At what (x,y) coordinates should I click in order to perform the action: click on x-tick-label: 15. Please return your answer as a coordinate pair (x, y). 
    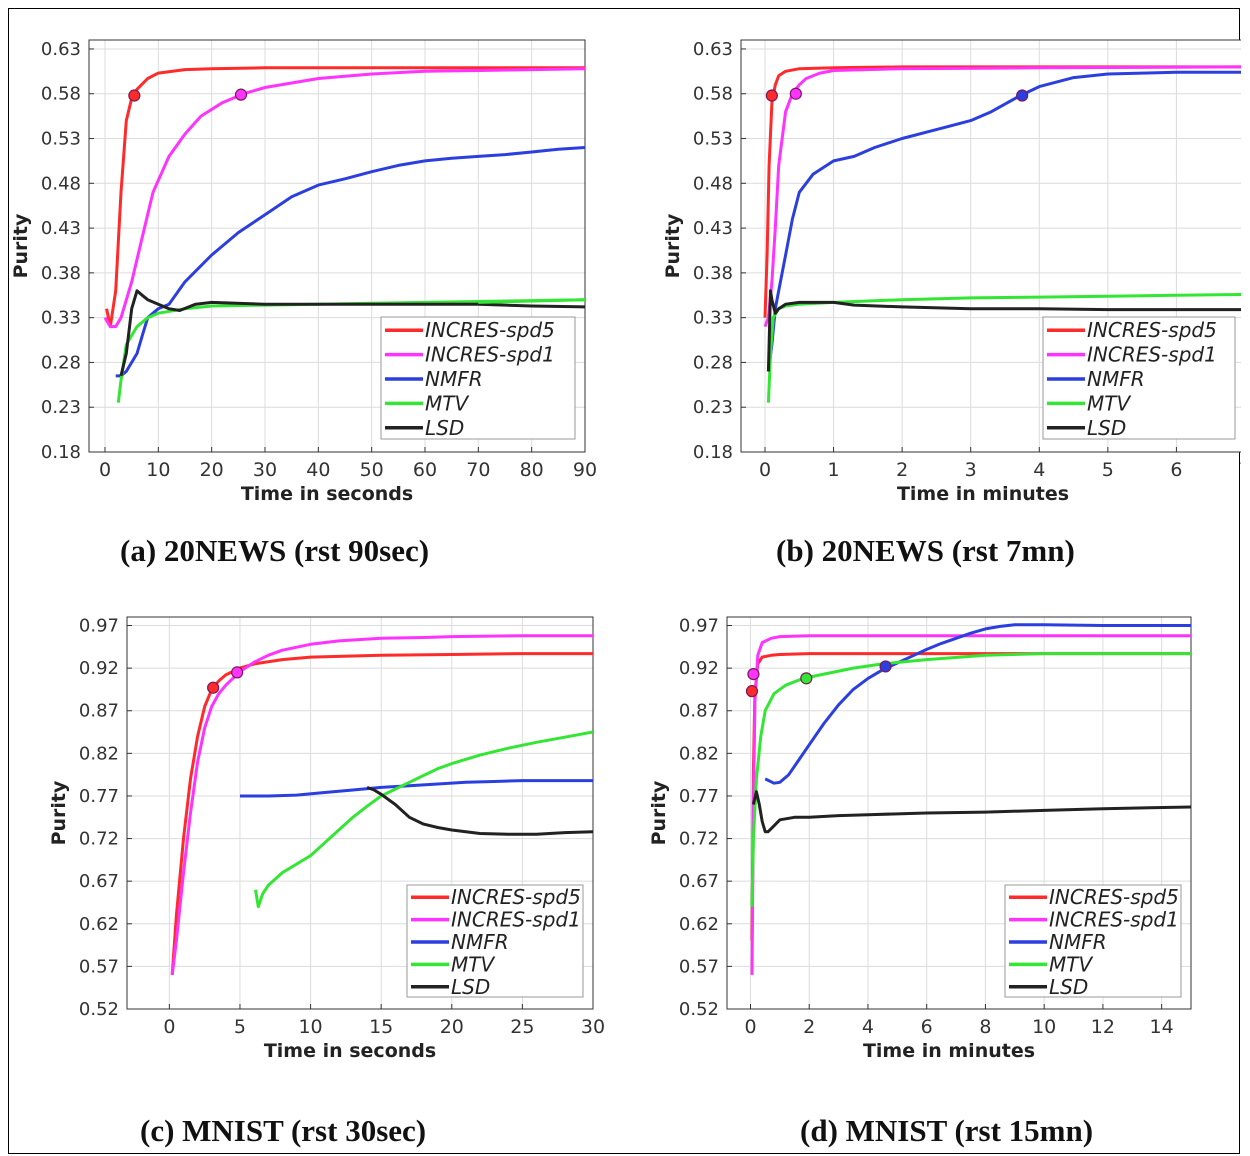
    Looking at the image, I should click on (381, 1027).